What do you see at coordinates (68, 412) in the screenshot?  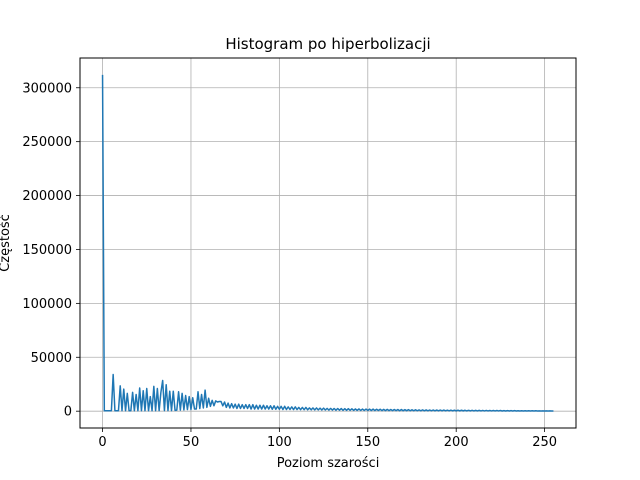 I see `y-tick-label: 0` at bounding box center [68, 412].